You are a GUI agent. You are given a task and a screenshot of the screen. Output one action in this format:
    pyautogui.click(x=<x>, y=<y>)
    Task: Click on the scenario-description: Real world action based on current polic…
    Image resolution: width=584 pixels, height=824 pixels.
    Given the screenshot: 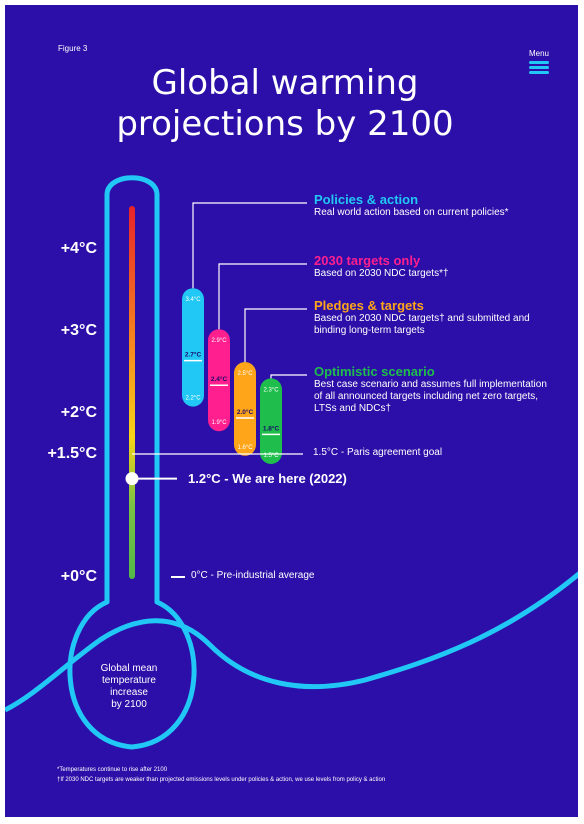 What is the action you would take?
    pyautogui.click(x=411, y=212)
    